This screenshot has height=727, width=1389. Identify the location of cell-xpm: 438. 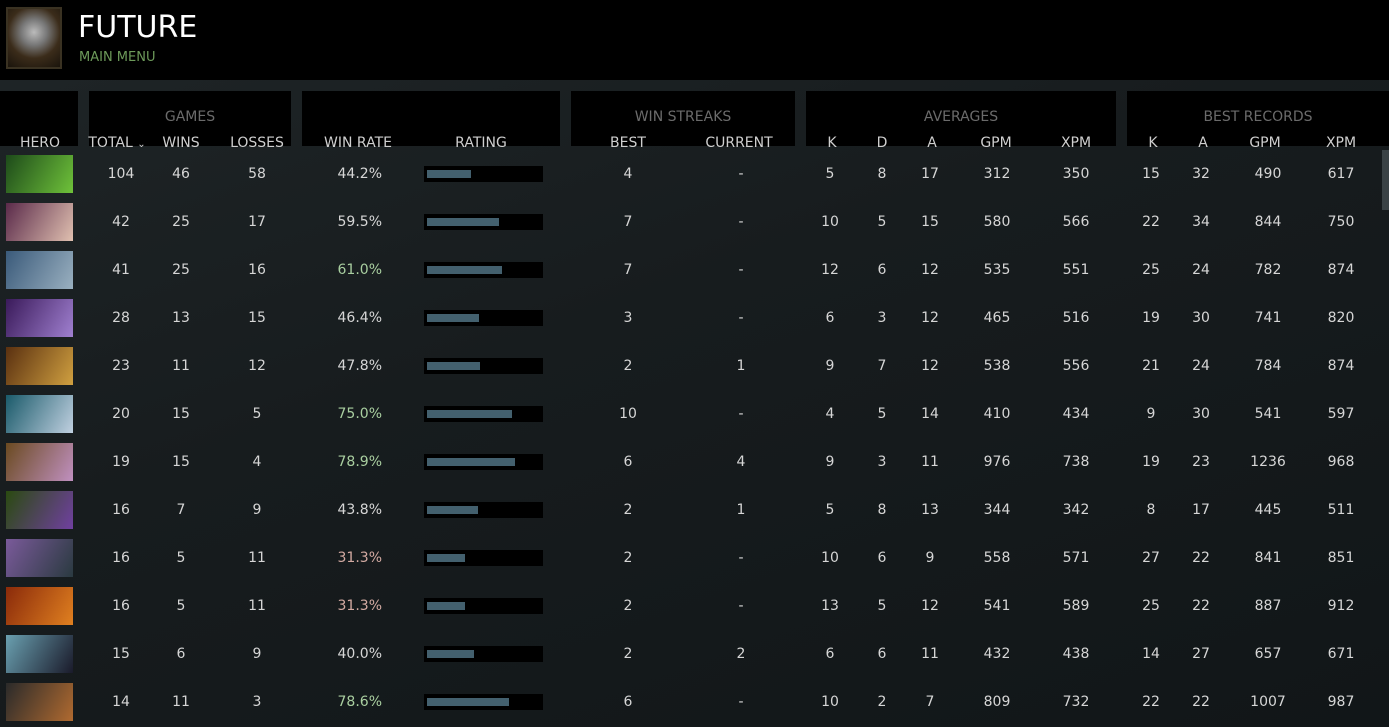
(1076, 654).